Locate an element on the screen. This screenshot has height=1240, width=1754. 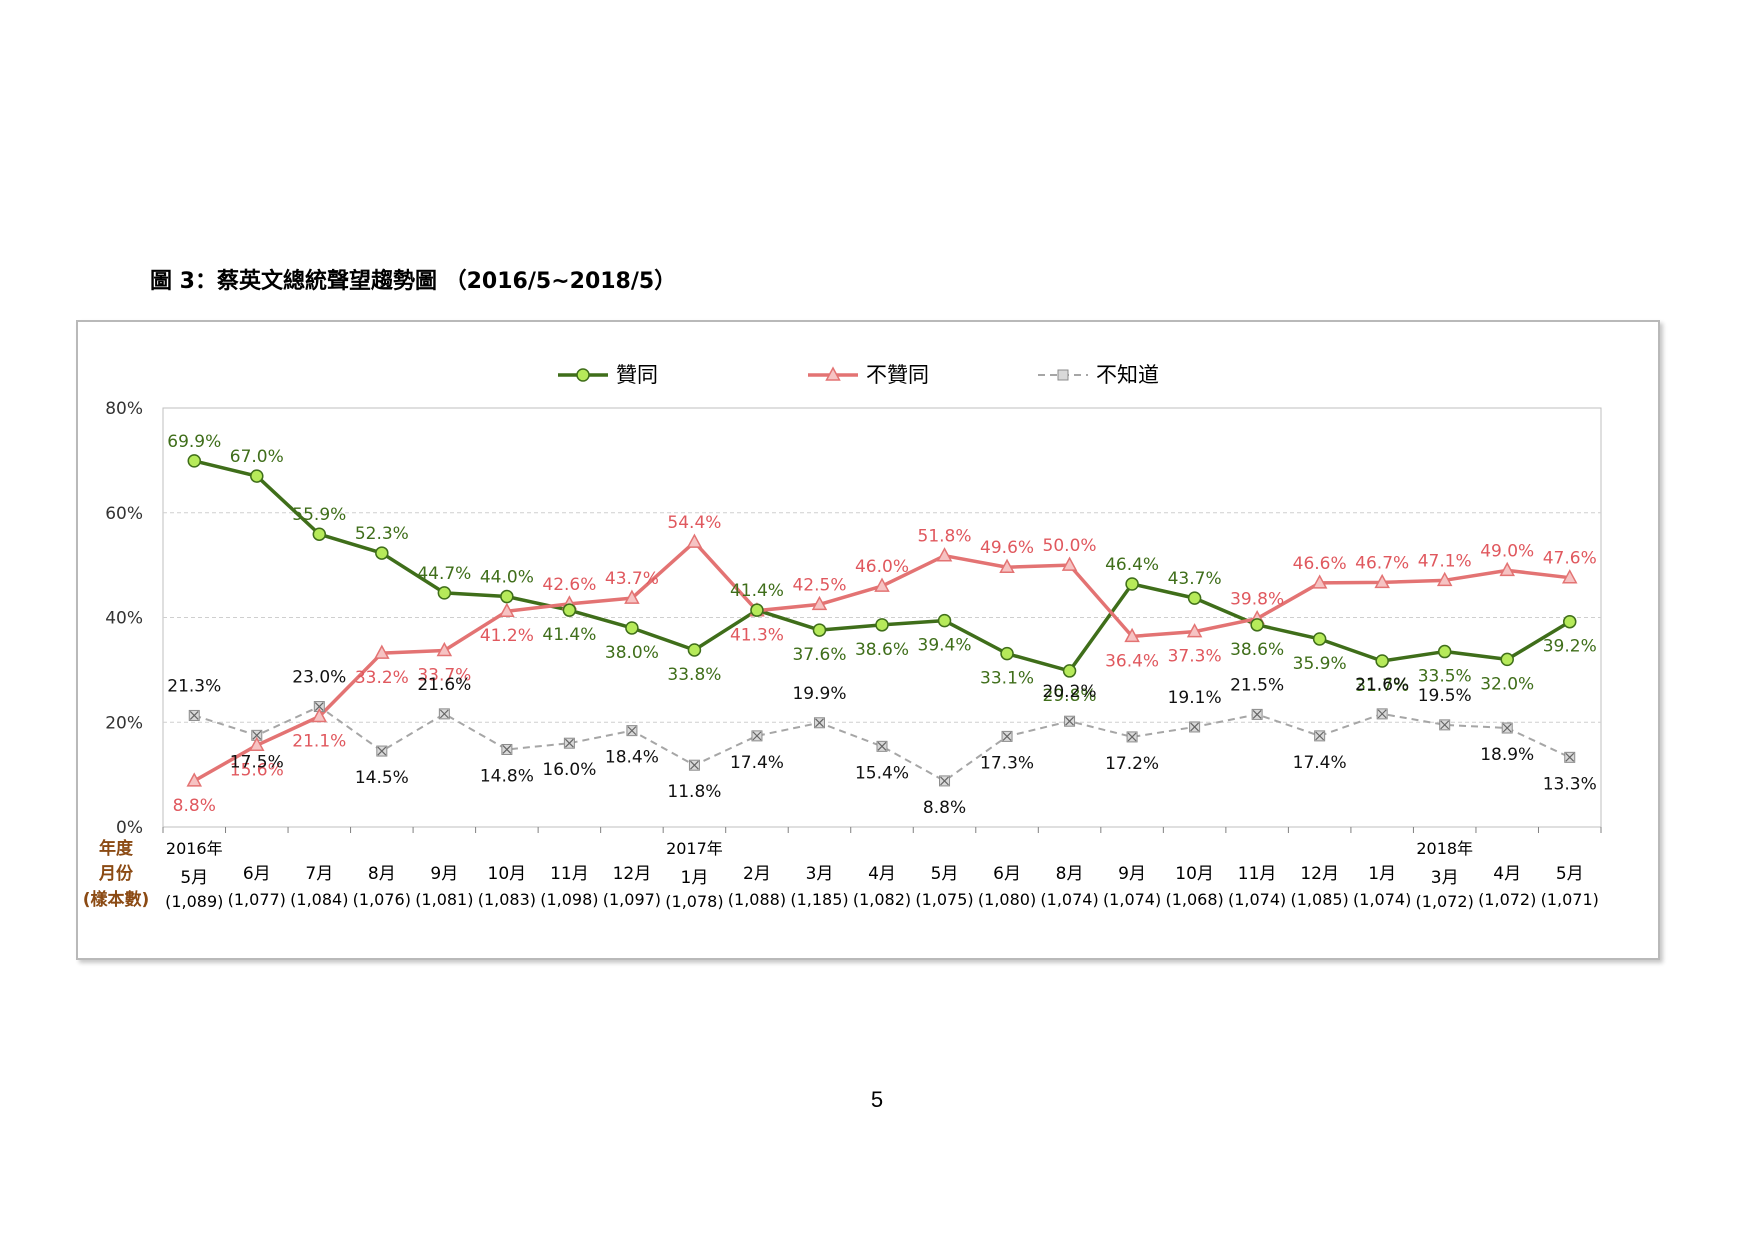
disapprove-value-label: 42.6% is located at coordinates (569, 585).